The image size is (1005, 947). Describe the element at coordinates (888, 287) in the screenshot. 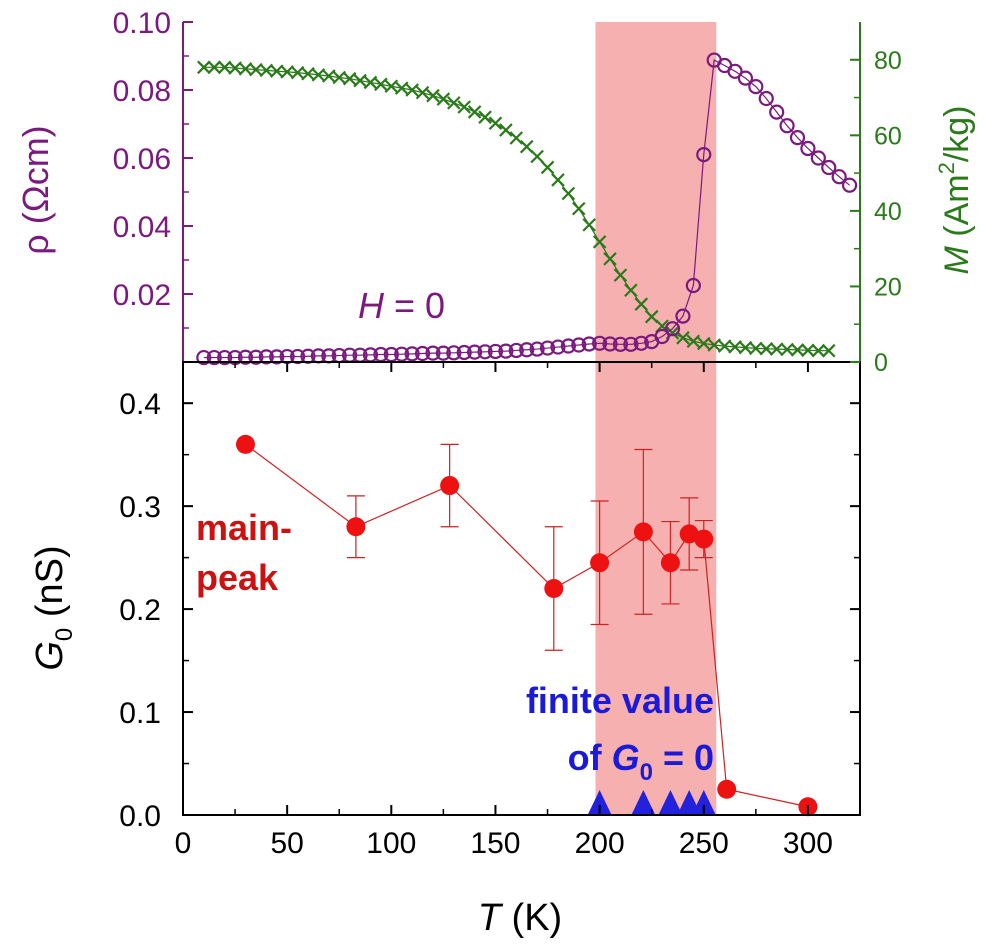

I see `magnetization-tick-label: 20` at that location.